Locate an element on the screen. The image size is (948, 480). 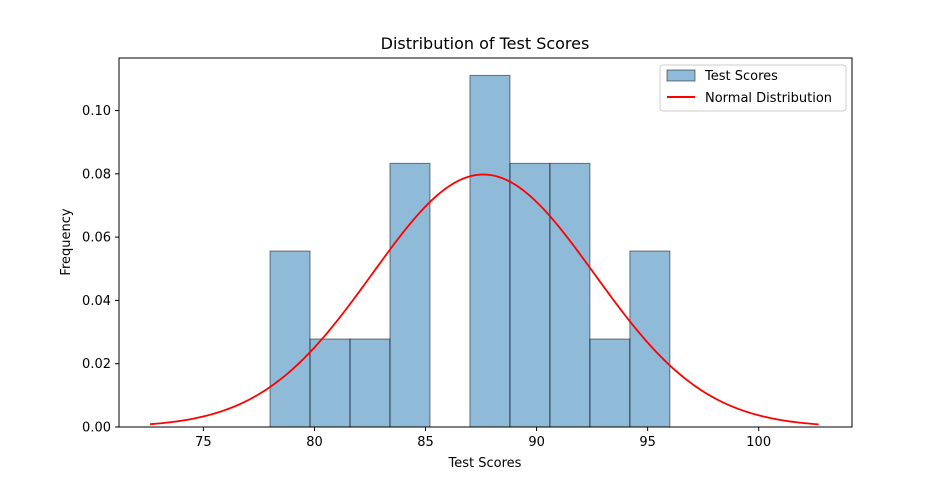
y-tick-label-3: 0.06 is located at coordinates (96, 238).